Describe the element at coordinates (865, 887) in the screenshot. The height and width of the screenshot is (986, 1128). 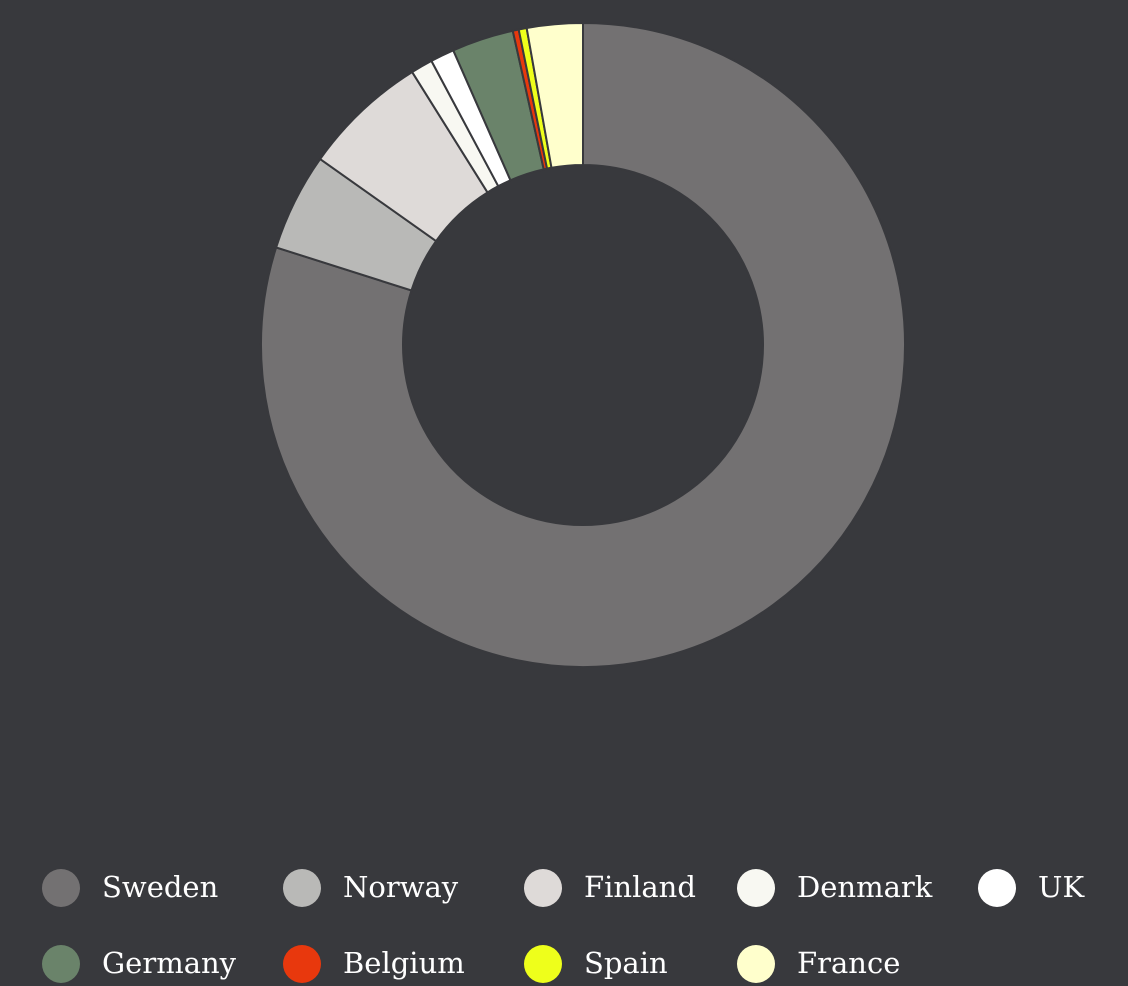
I see `legend-label: Denmark` at that location.